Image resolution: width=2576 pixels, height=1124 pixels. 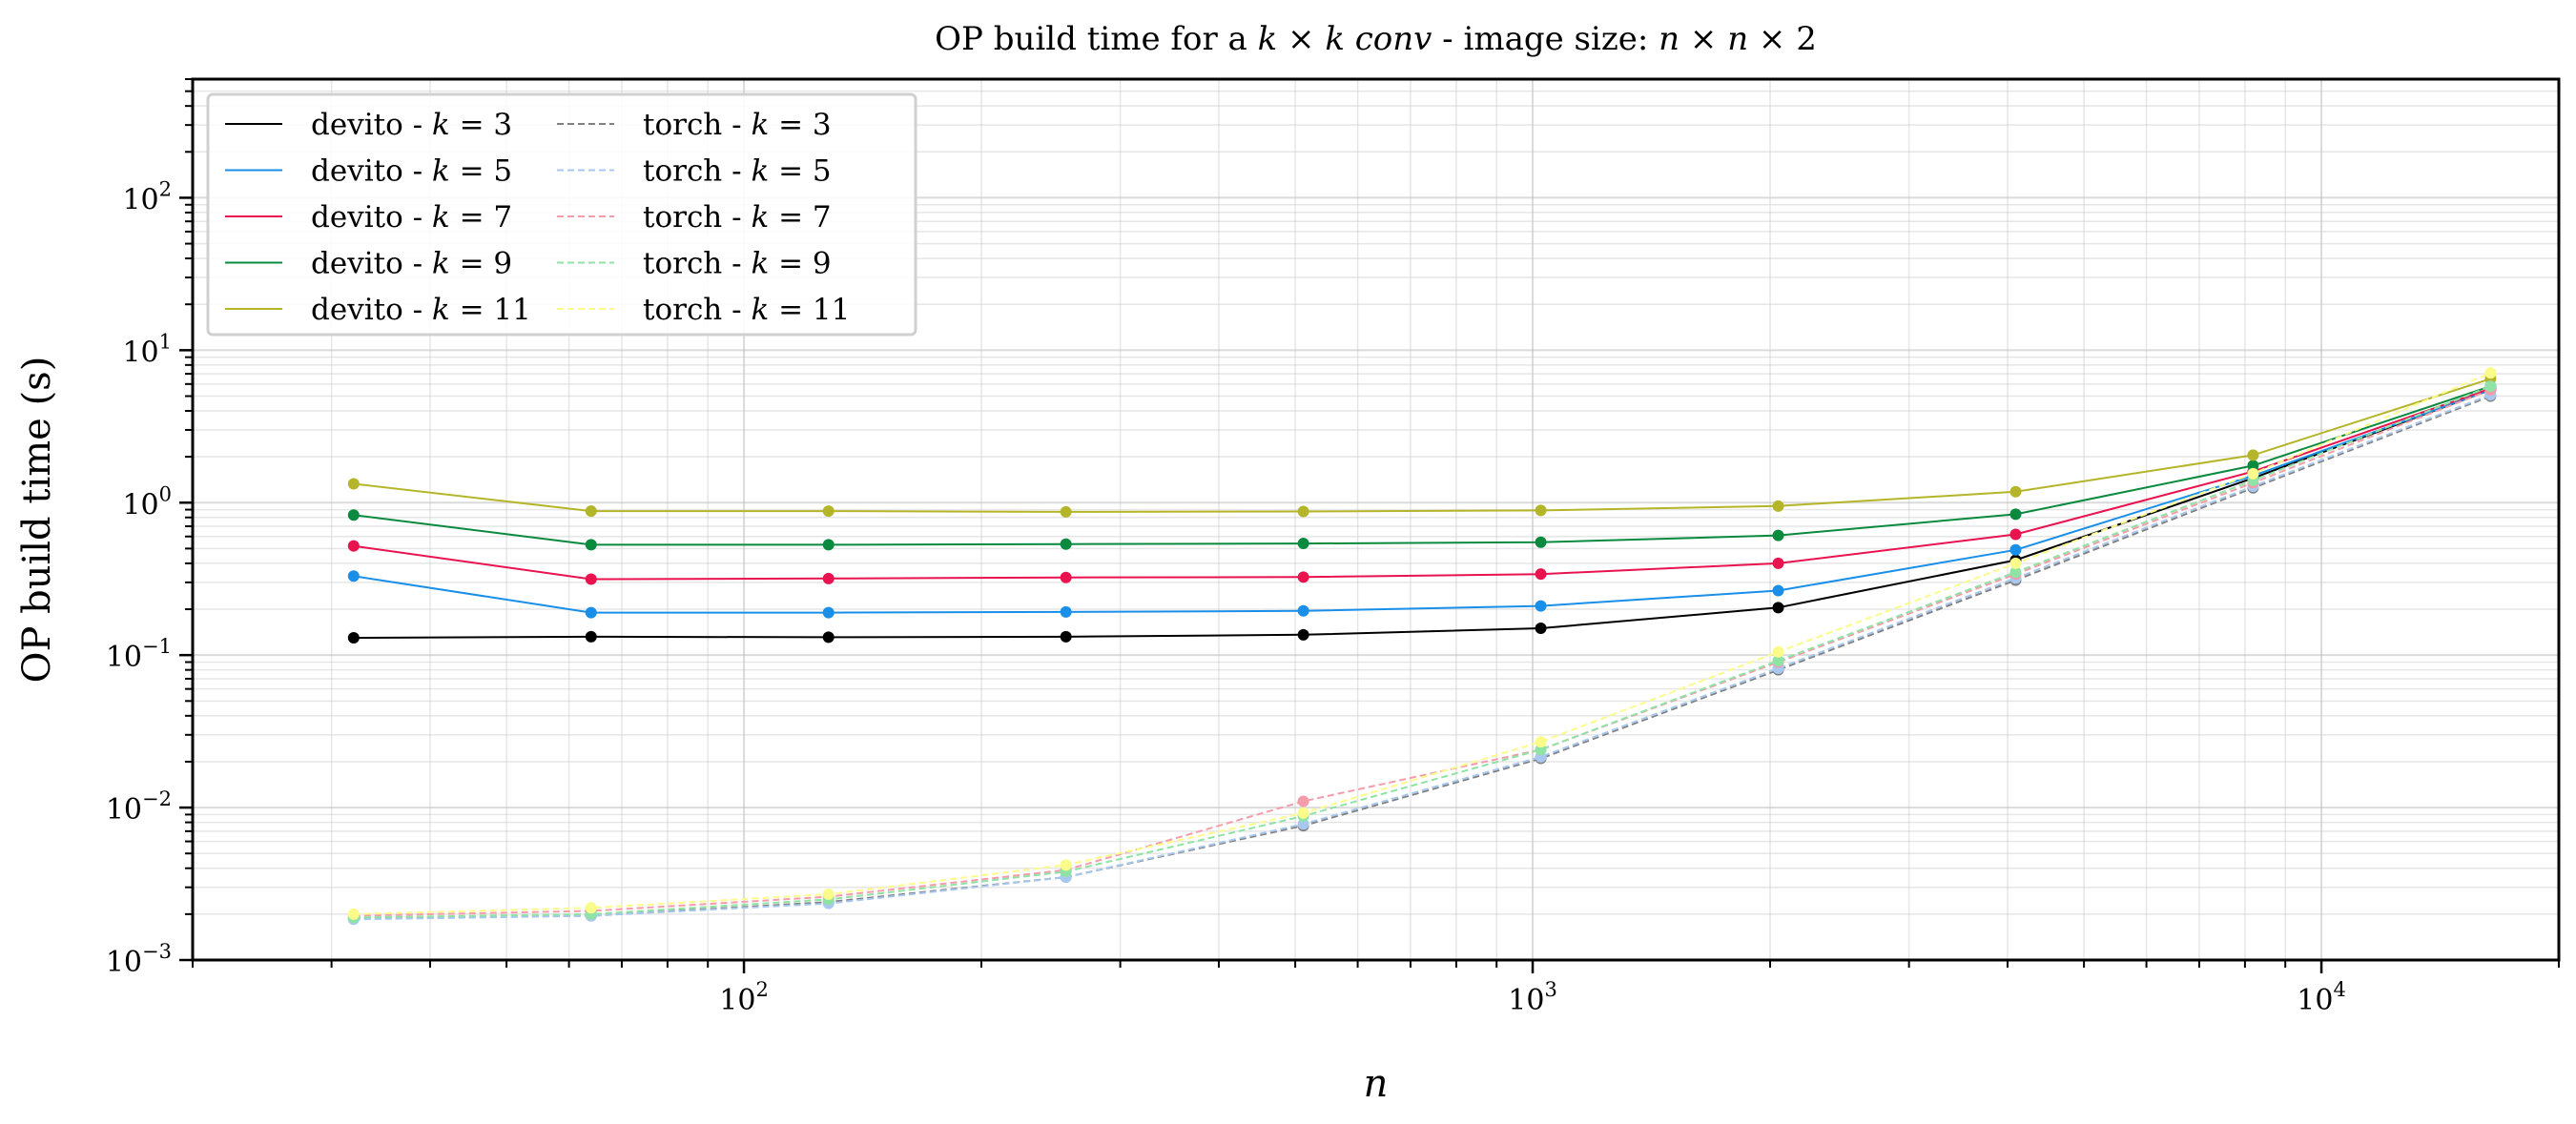 I want to click on legend-entry: devito - k = 3, so click(x=411, y=125).